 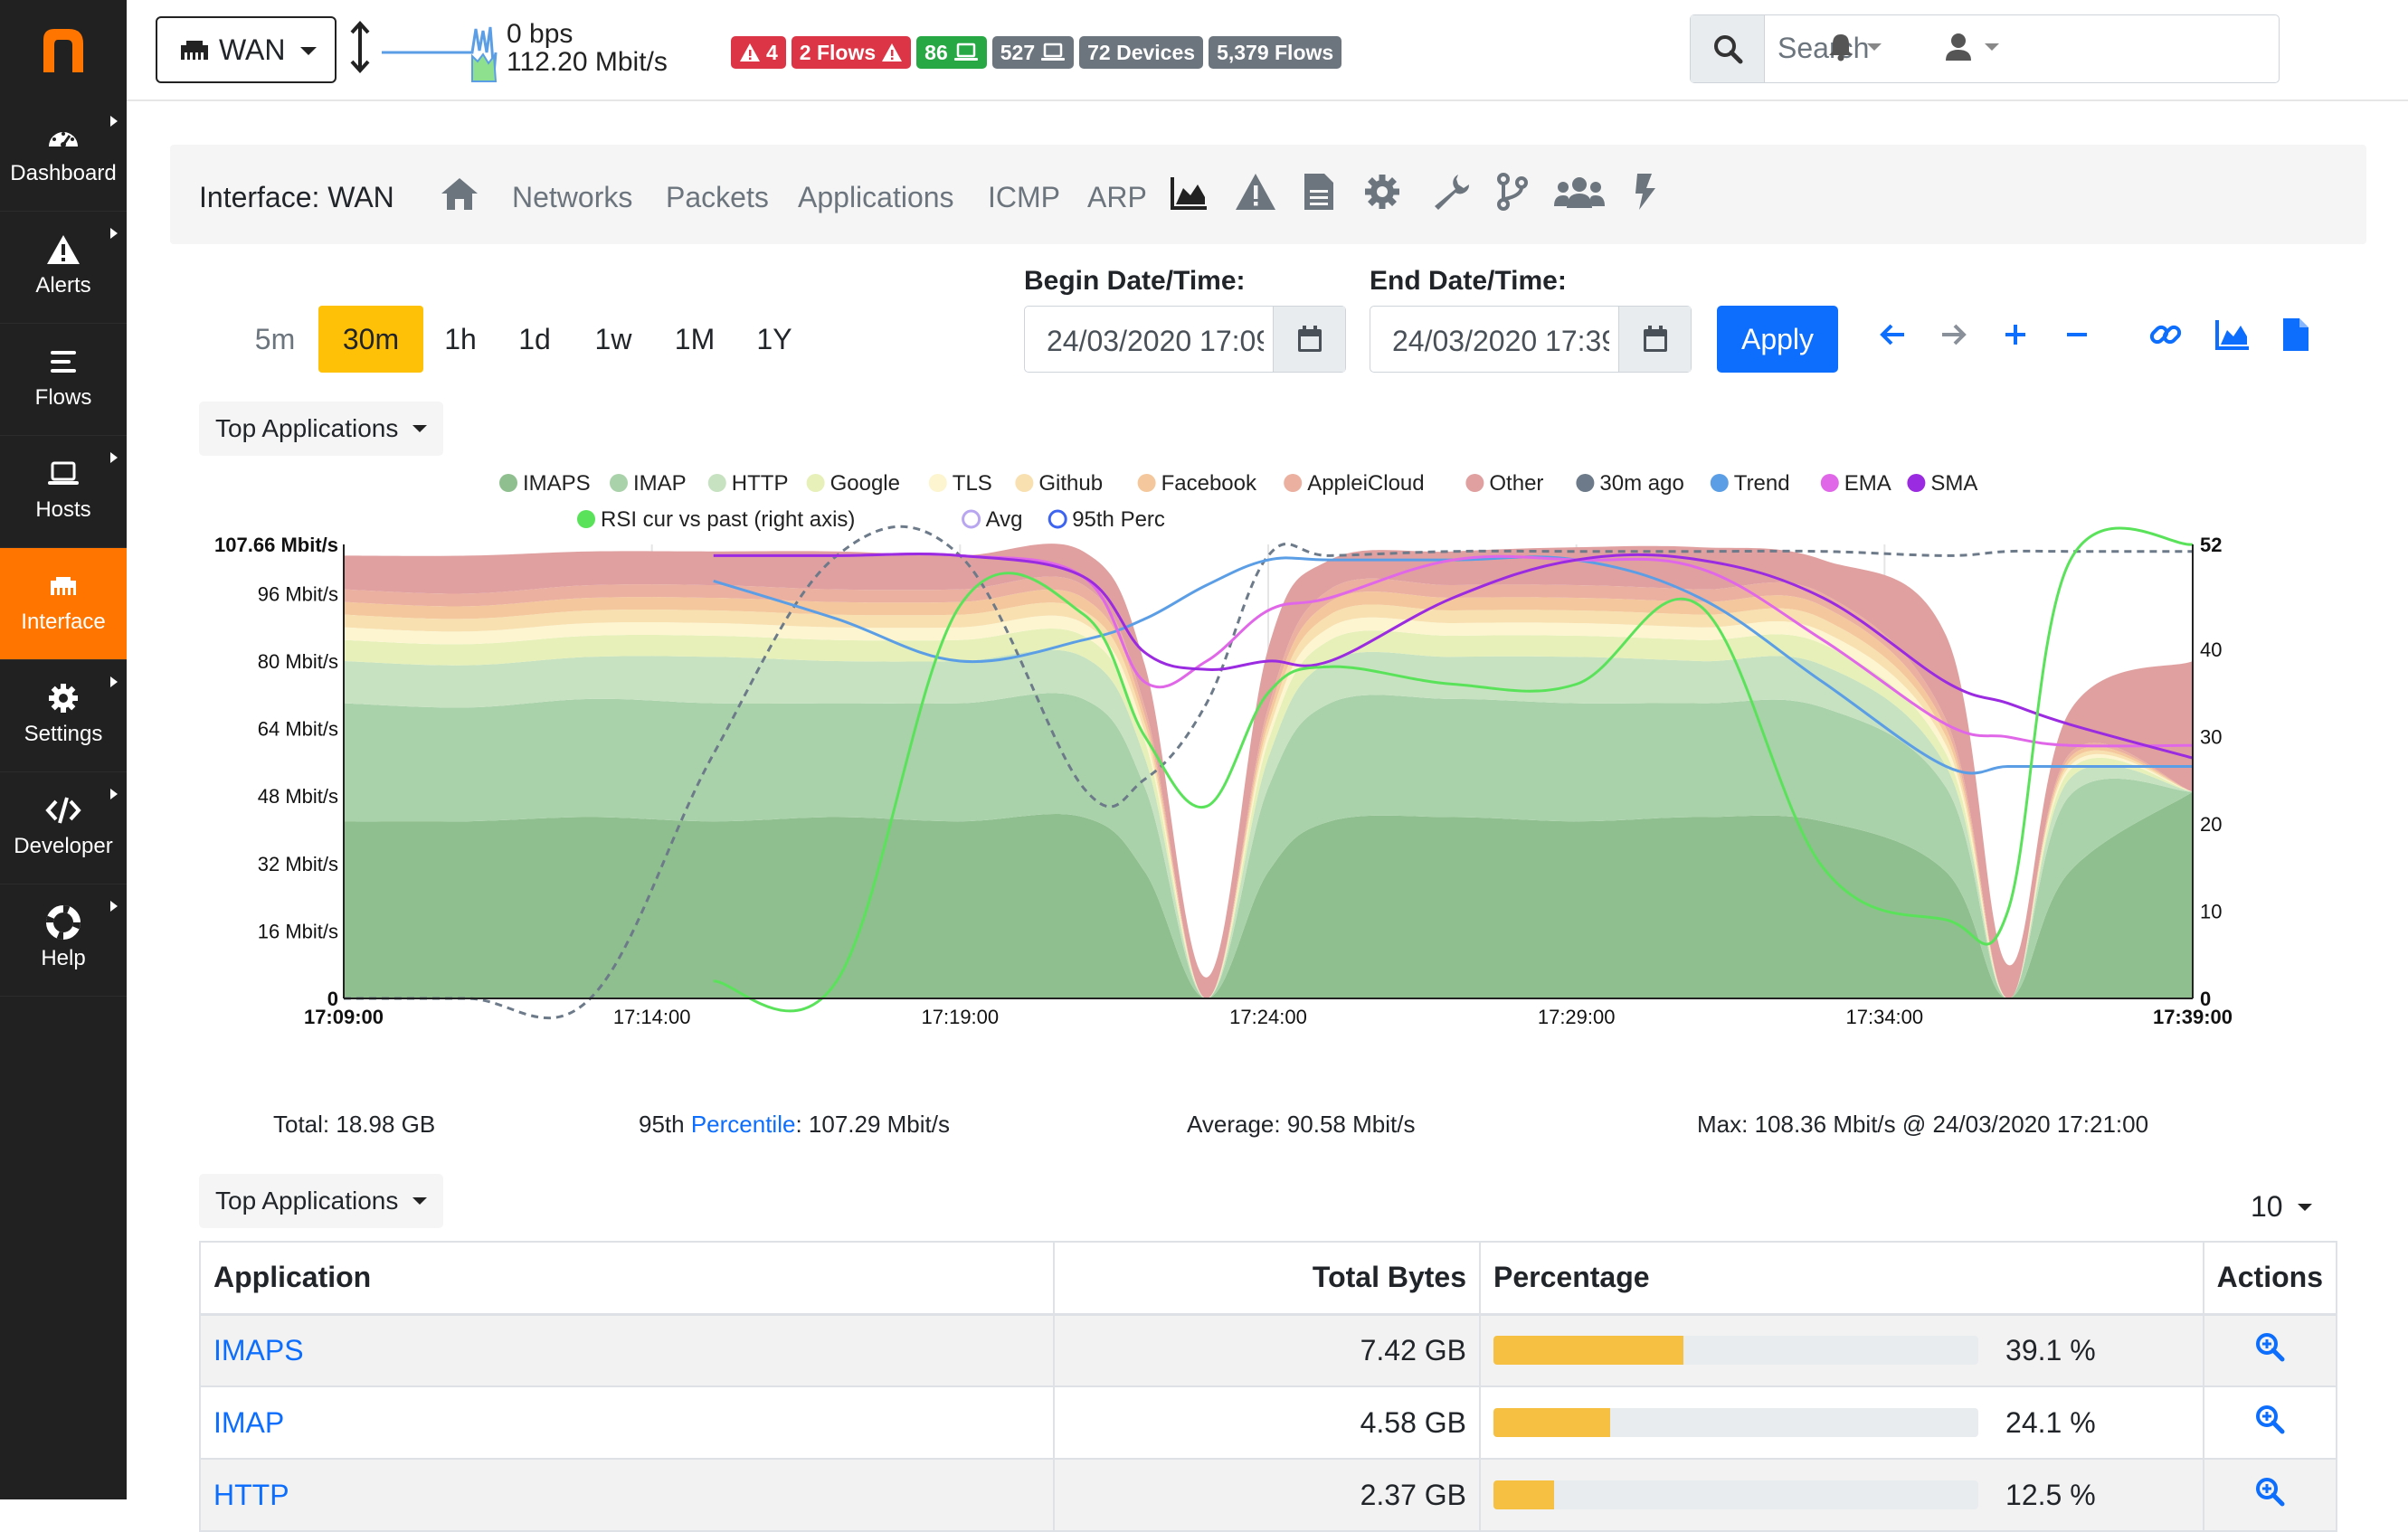 I want to click on range-30m-button: 30m, so click(x=370, y=339).